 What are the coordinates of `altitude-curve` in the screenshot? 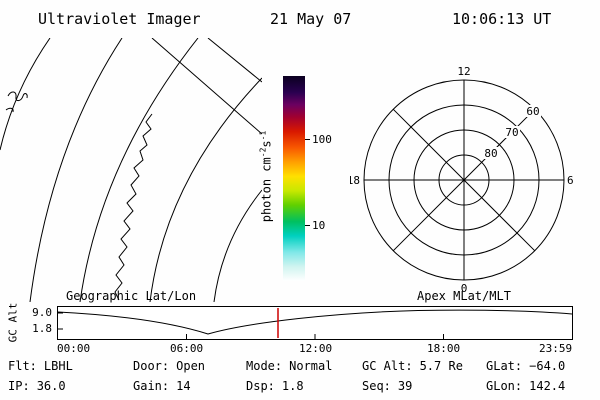 It's located at (315, 322).